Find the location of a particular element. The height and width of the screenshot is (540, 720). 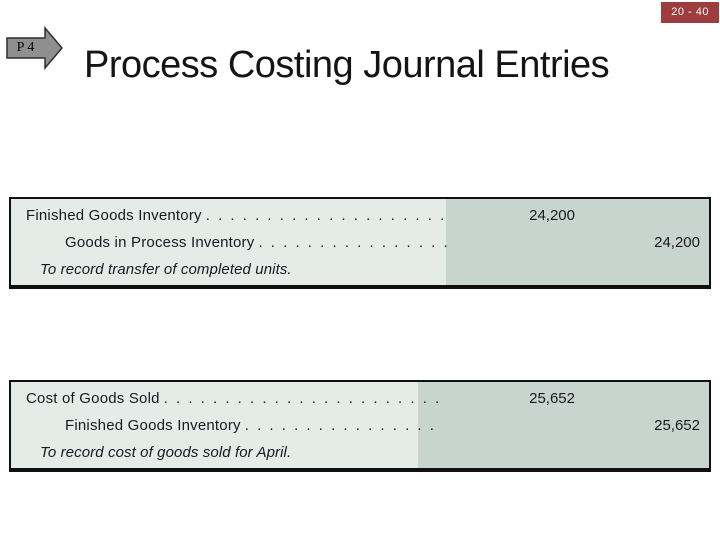

step-arrow-label: P 4 is located at coordinates (25, 47).